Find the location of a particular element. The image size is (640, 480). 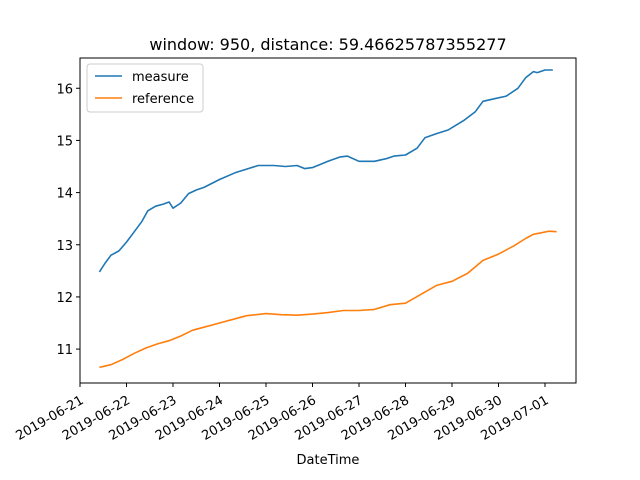

y-tick-label: 12 is located at coordinates (64, 298).